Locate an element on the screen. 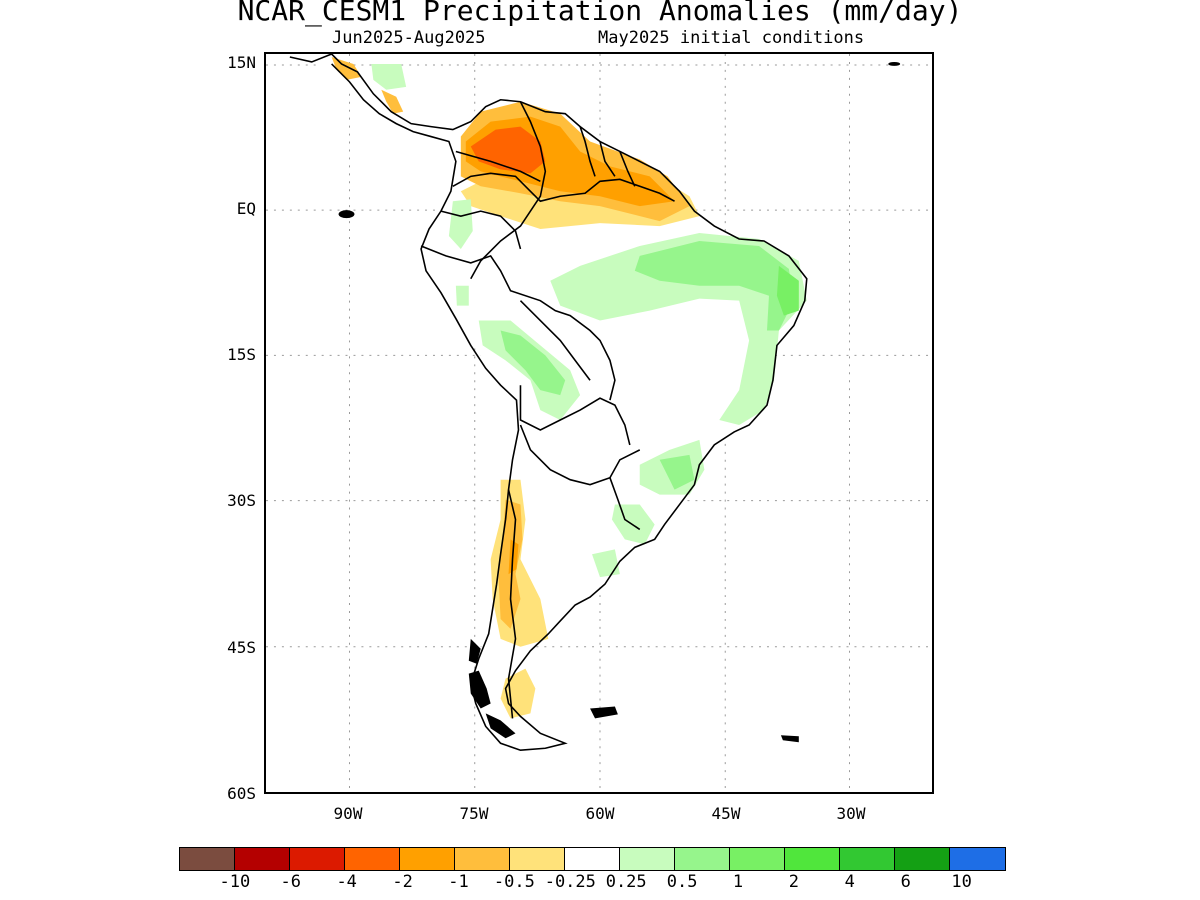 This screenshot has width=1200, height=900. colorbar-tick-label: -1 is located at coordinates (458, 882).